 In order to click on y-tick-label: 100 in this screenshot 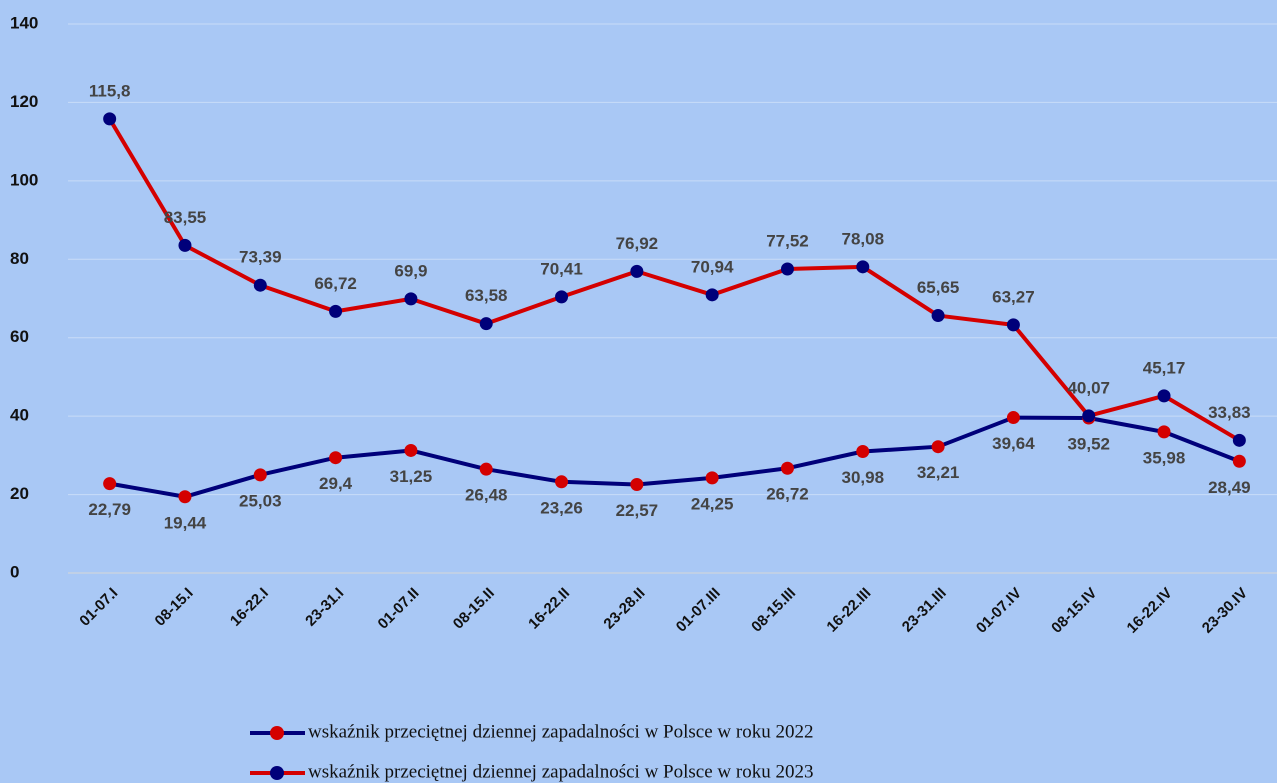, I will do `click(24, 179)`.